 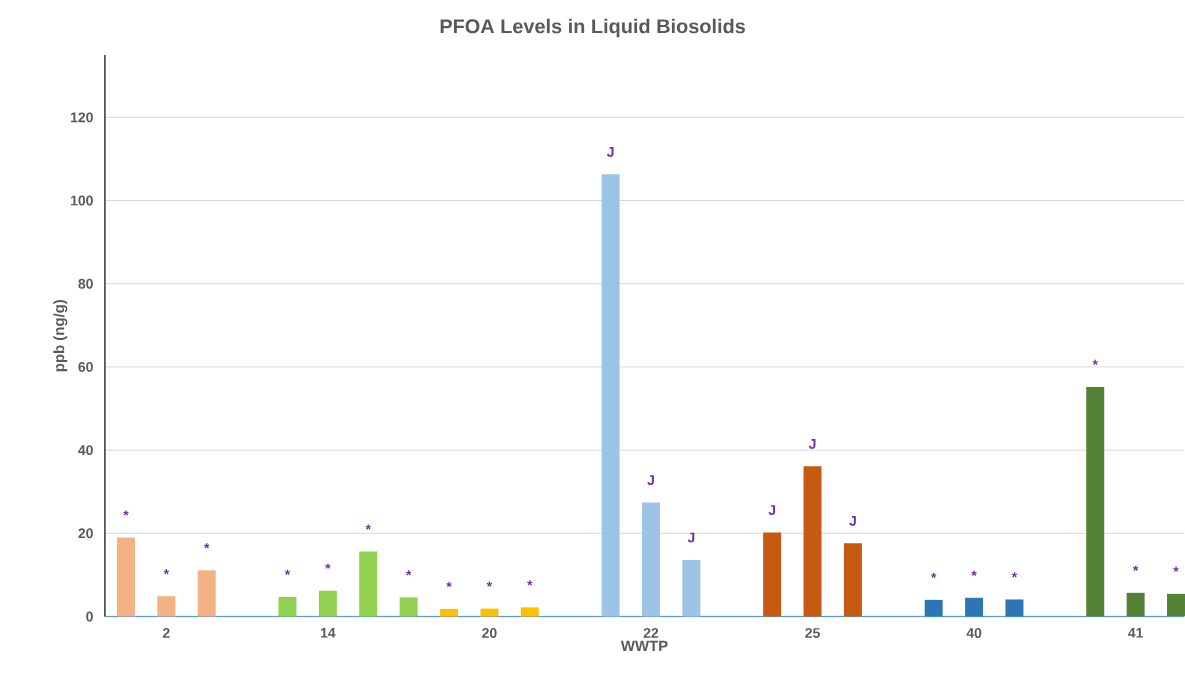 What do you see at coordinates (85, 283) in the screenshot?
I see `y-tick-label: 80` at bounding box center [85, 283].